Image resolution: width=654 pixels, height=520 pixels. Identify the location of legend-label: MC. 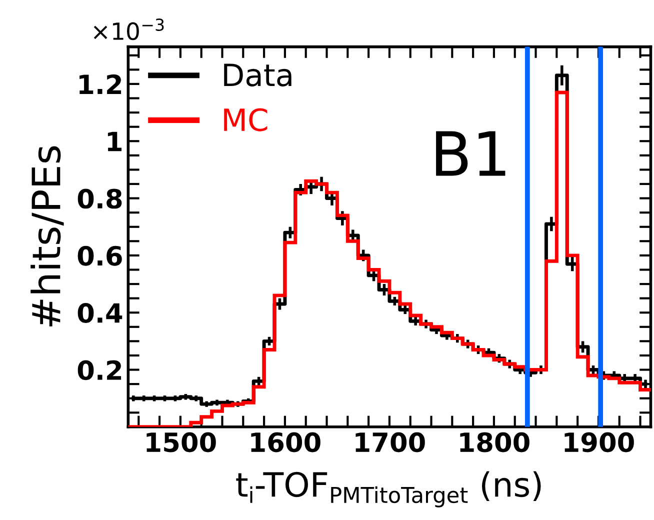
(246, 120).